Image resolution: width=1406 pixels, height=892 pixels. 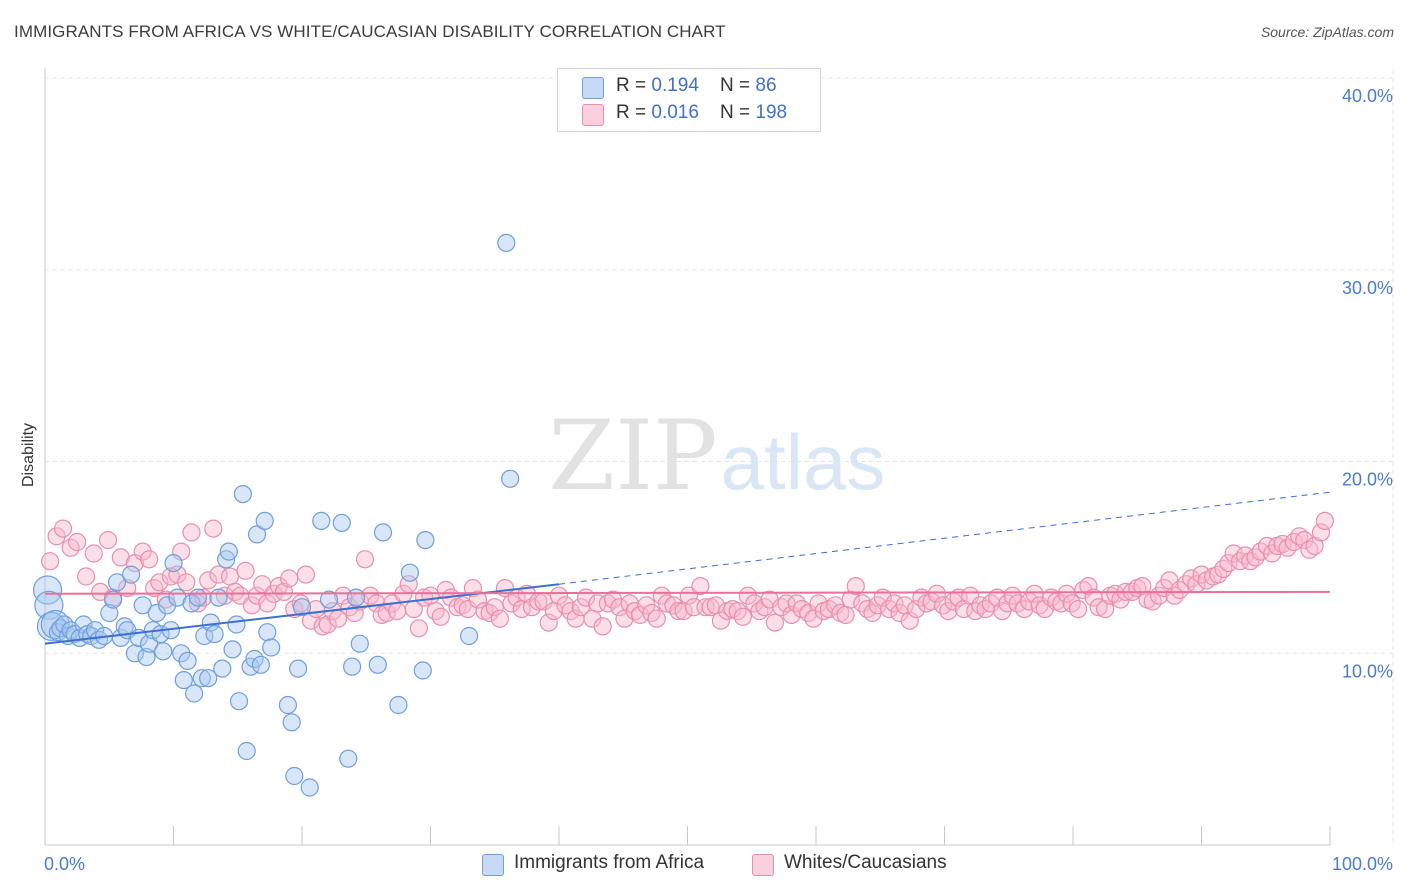 What do you see at coordinates (865, 862) in the screenshot?
I see `bottom-legend-label-whites: Whites/Caucasians` at bounding box center [865, 862].